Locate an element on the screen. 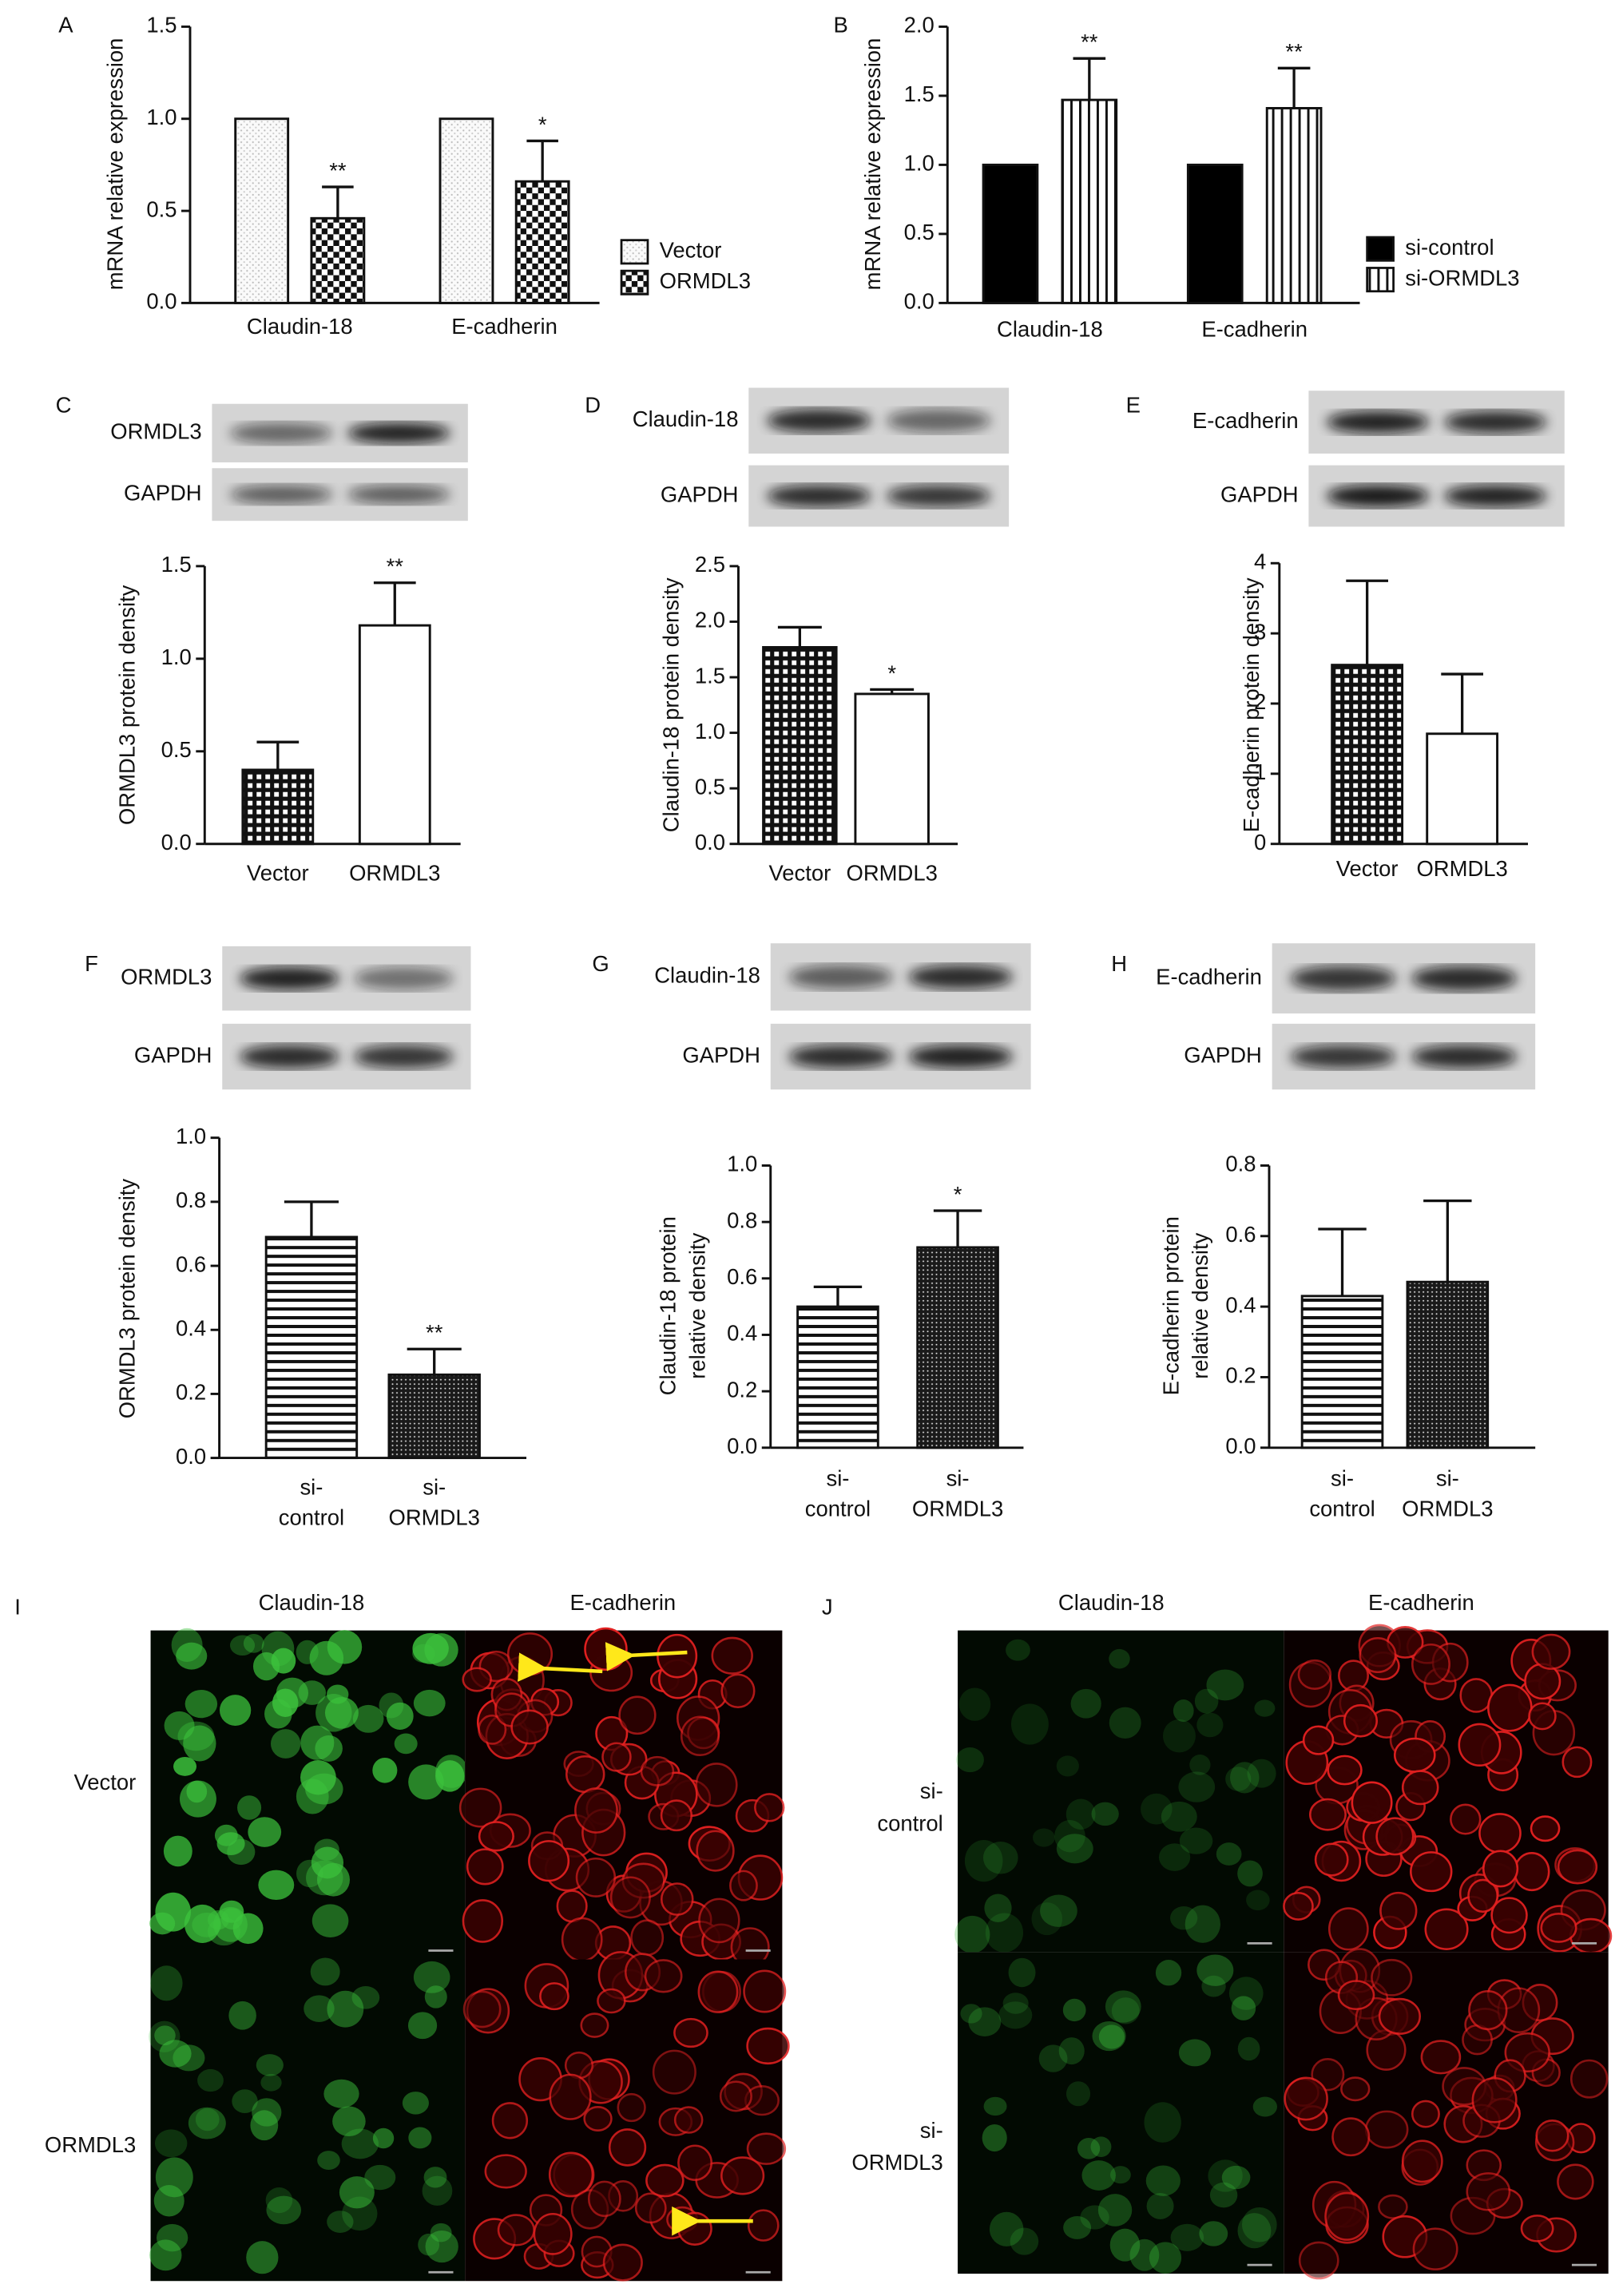 The width and height of the screenshot is (1623, 2296). micrograph-row-label: si- is located at coordinates (932, 1791).